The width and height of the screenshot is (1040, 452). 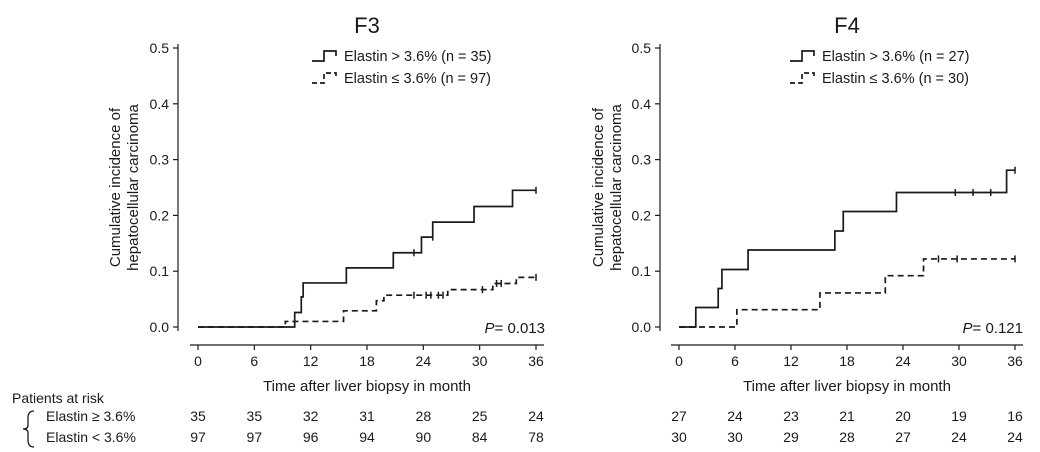 I want to click on p-value: P= 0.121, so click(x=993, y=328).